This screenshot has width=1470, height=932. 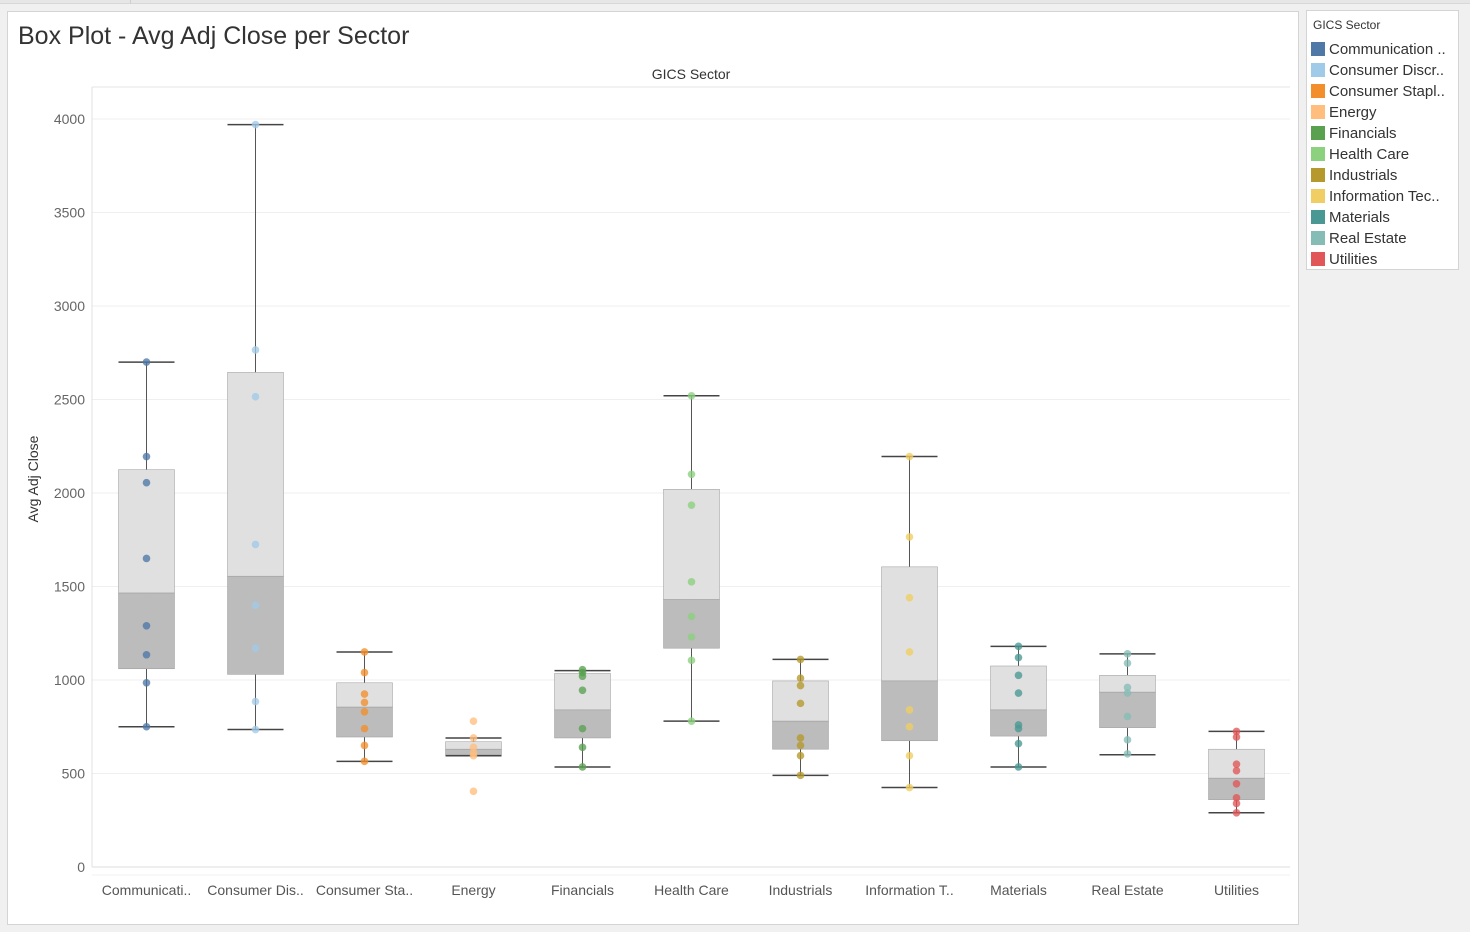 I want to click on legend-item: Health Care, so click(x=1384, y=155).